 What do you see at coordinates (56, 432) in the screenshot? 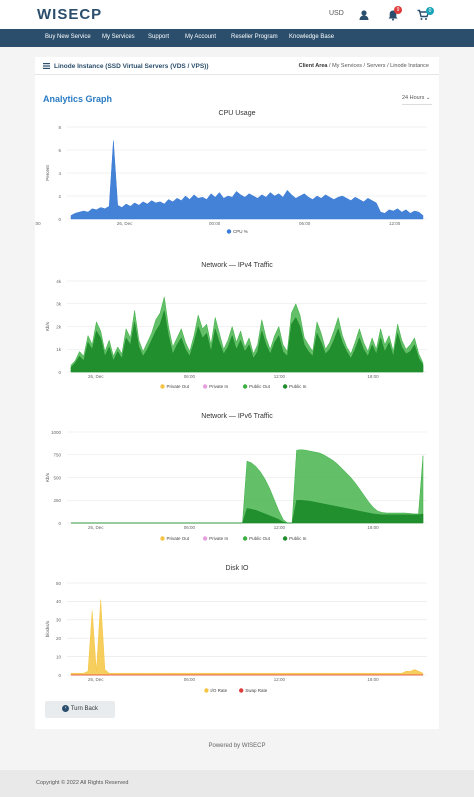
I see `y-tick-label: 1000` at bounding box center [56, 432].